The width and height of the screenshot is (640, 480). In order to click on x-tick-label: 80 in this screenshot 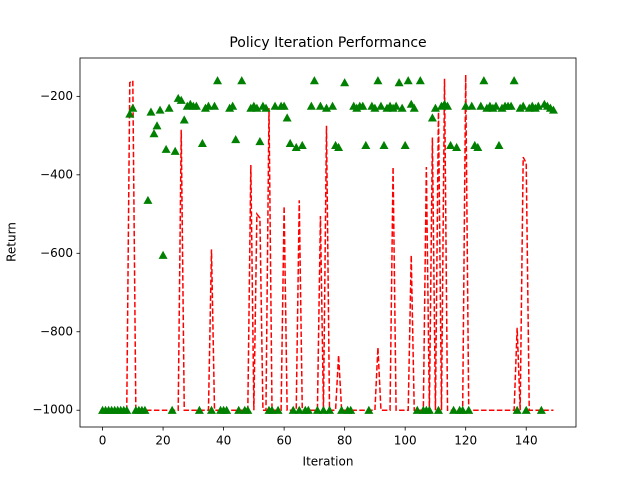, I will do `click(344, 441)`.